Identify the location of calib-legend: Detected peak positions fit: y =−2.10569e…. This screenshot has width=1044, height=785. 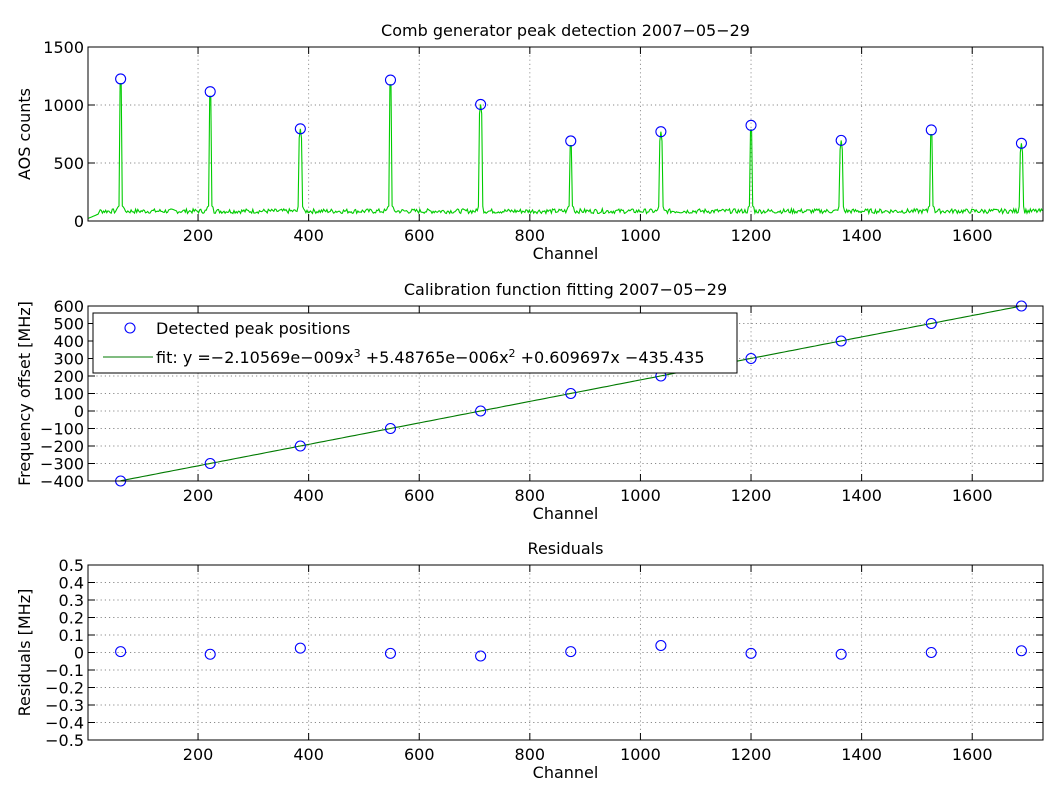
(415, 343).